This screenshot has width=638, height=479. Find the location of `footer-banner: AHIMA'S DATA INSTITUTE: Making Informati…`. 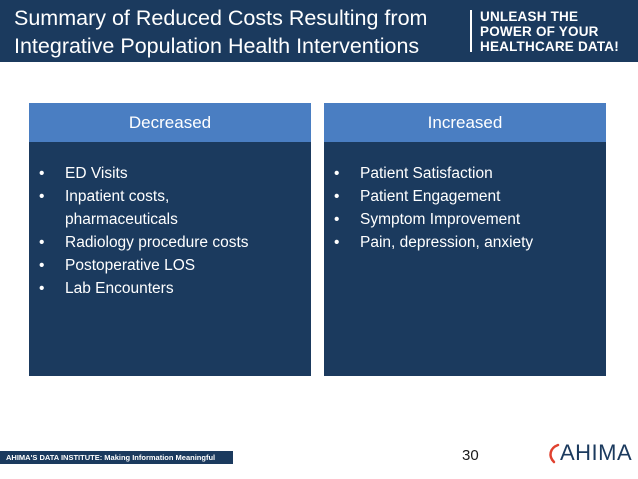

footer-banner: AHIMA'S DATA INSTITUTE: Making Informati… is located at coordinates (116, 457).